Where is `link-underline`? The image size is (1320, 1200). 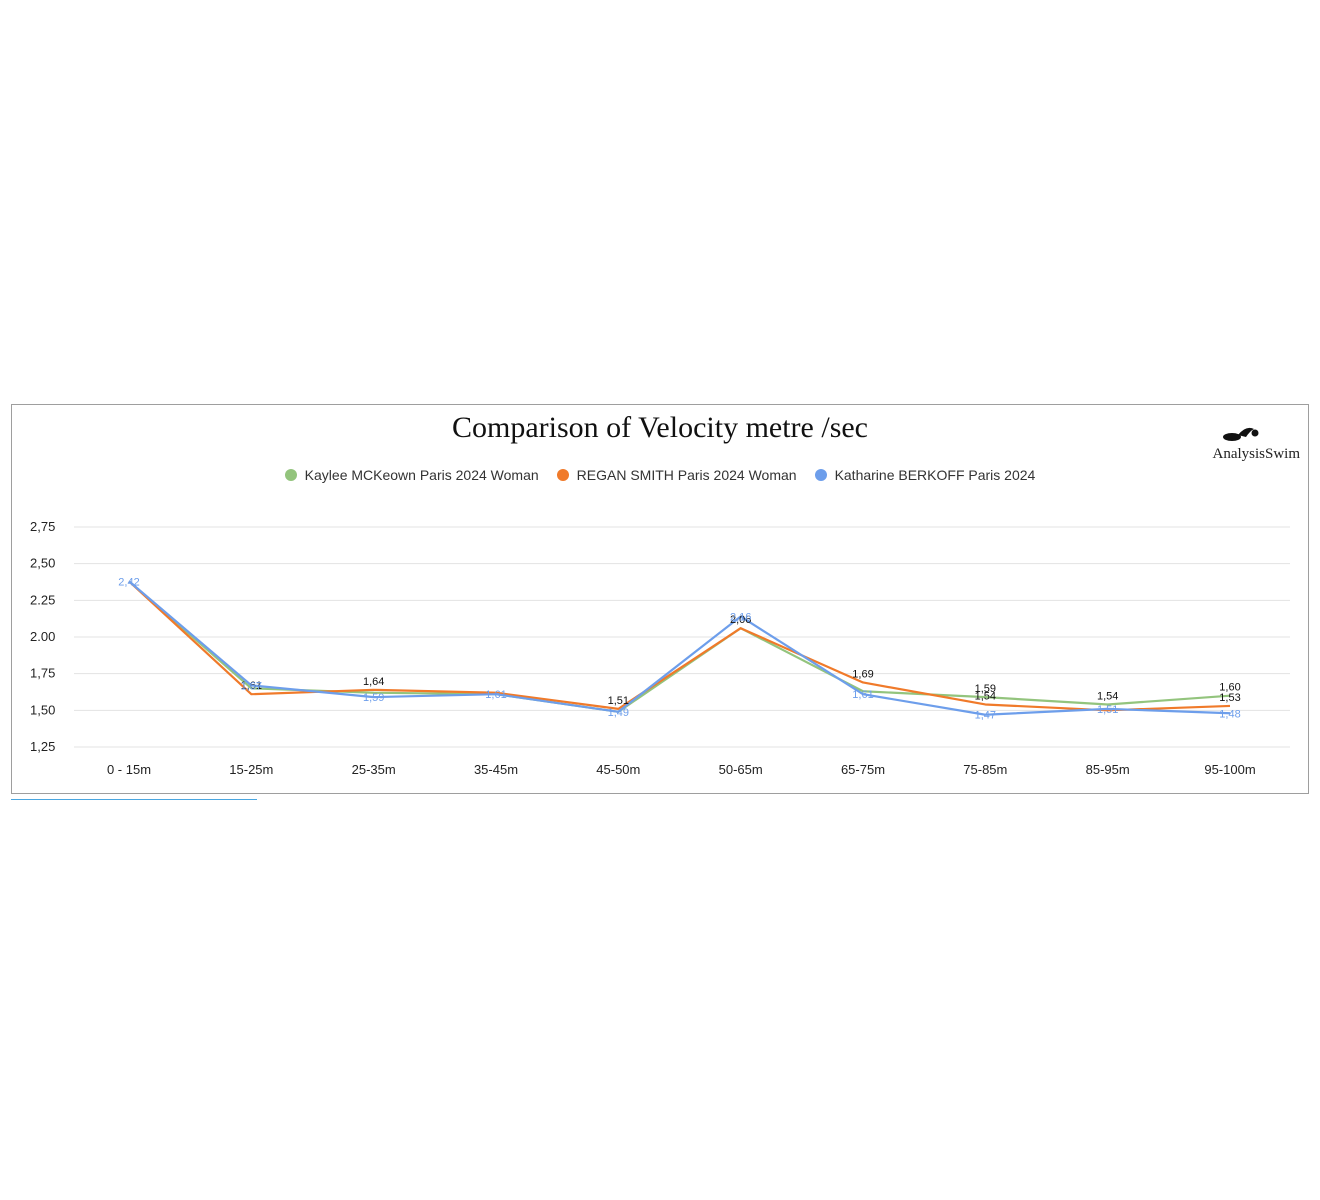
link-underline is located at coordinates (134, 799).